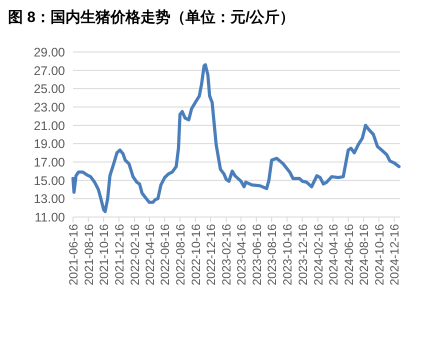 The width and height of the screenshot is (425, 347). I want to click on x-tick-label: 2022-10-16, so click(195, 255).